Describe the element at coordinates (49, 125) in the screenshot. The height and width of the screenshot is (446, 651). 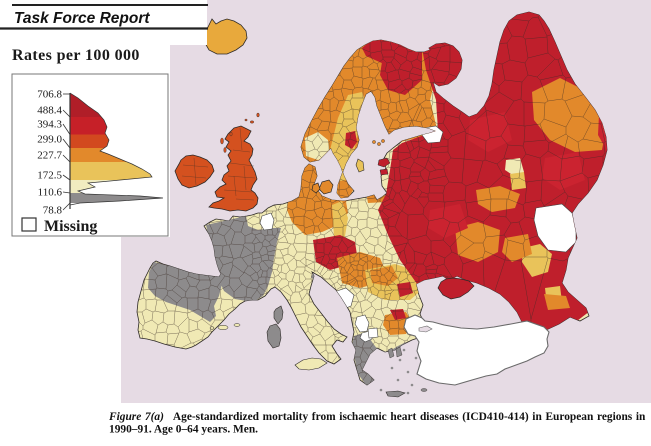
I see `svg-text: 394.3` at that location.